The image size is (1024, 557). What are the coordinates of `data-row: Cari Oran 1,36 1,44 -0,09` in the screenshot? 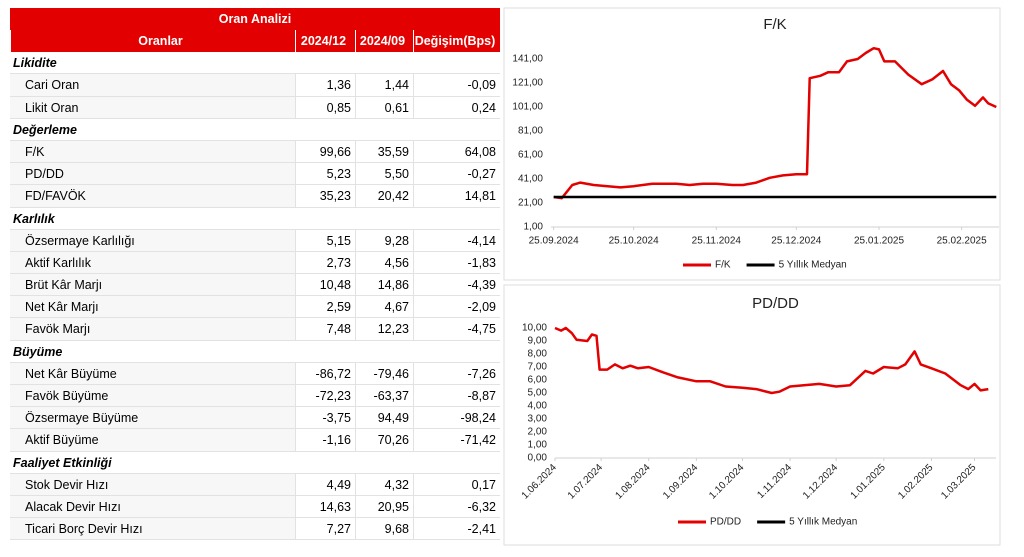 It's located at (255, 85).